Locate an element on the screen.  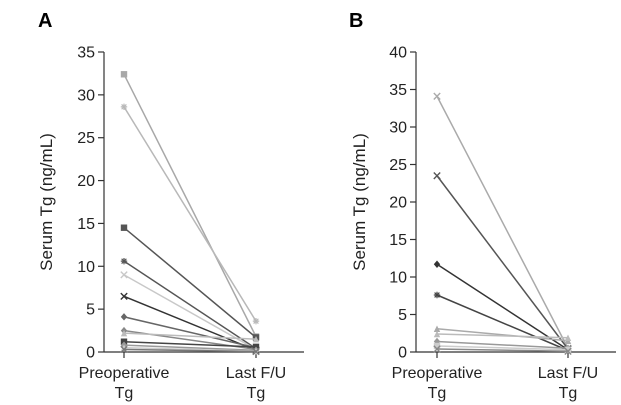
panel-a-y-tick-label: 15 is located at coordinates (86, 224).